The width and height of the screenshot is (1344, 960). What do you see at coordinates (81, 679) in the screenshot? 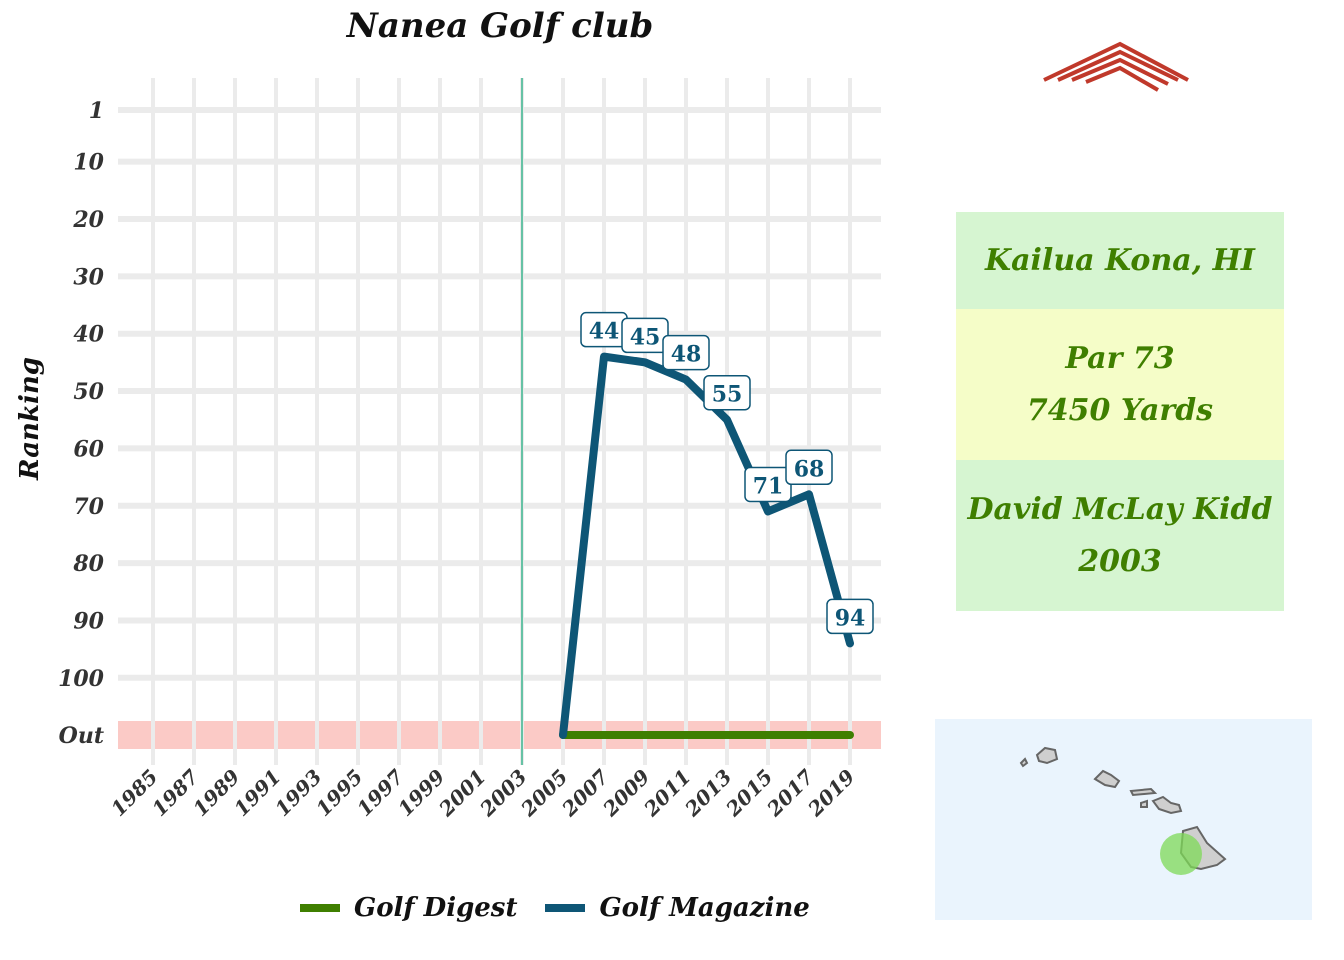
I see `y-tick-label: 100` at bounding box center [81, 679].